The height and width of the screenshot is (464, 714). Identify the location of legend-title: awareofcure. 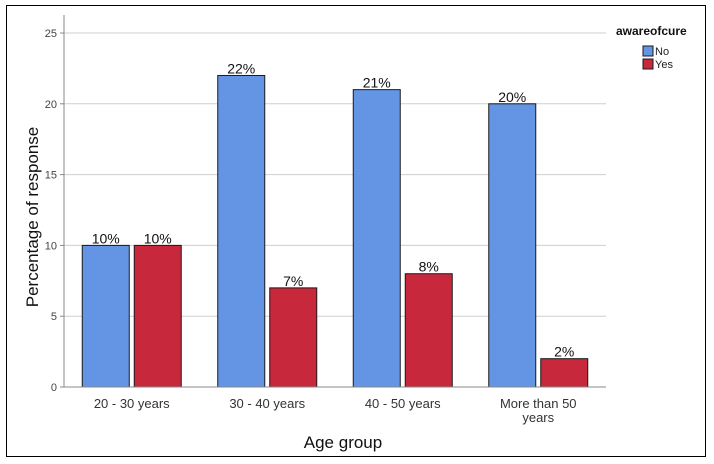
(651, 31).